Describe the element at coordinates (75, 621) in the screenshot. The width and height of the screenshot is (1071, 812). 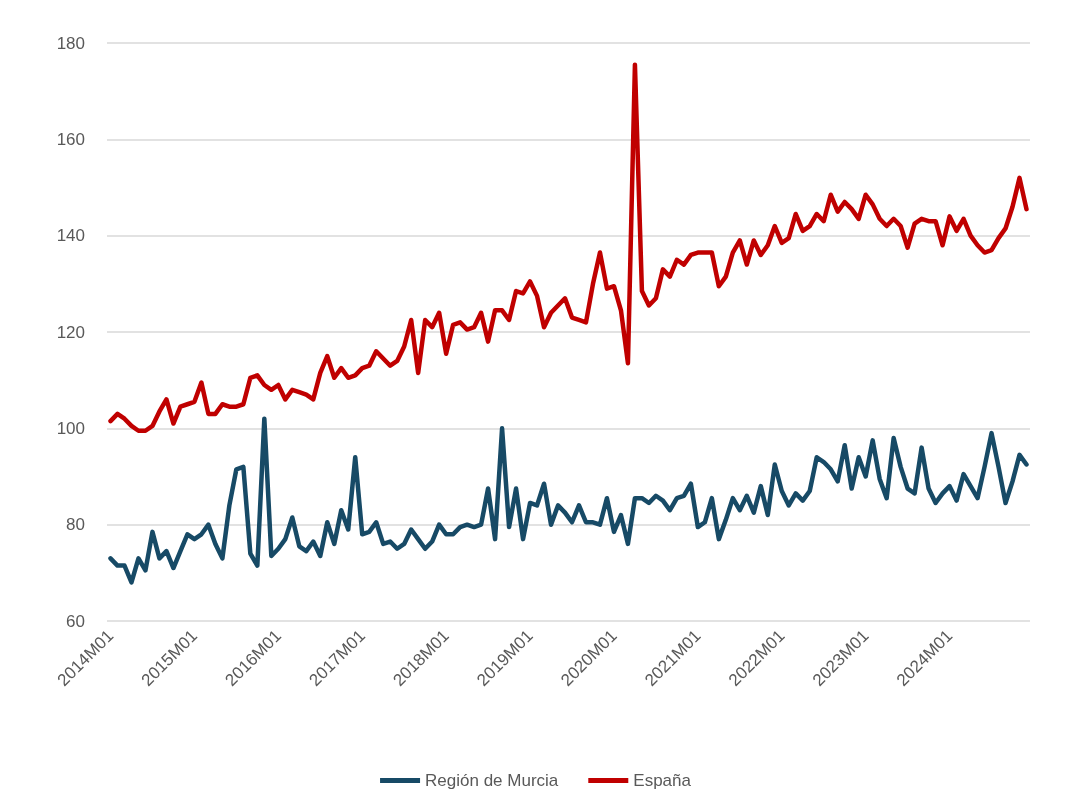
I see `y-tick-label: 60` at that location.